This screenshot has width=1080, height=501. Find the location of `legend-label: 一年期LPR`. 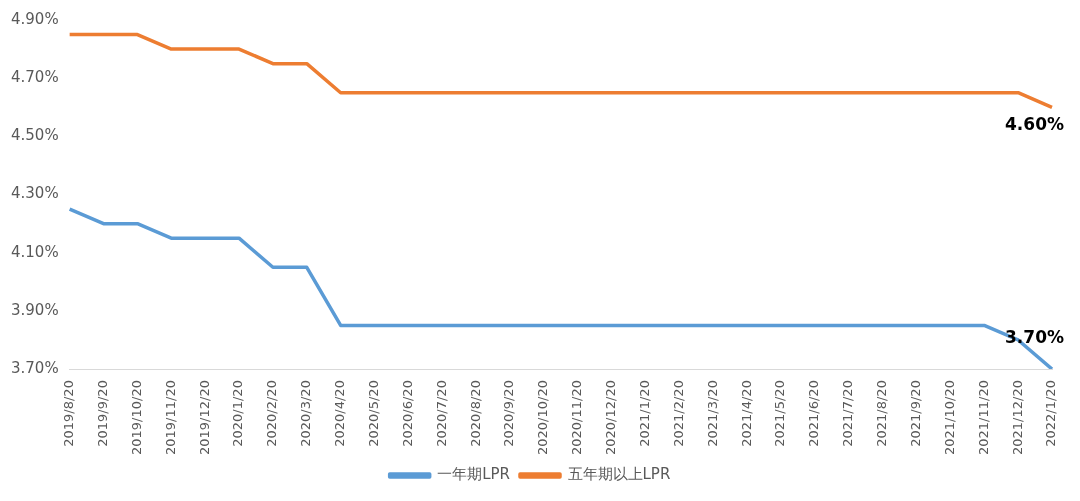

legend-label: 一年期LPR is located at coordinates (473, 474).